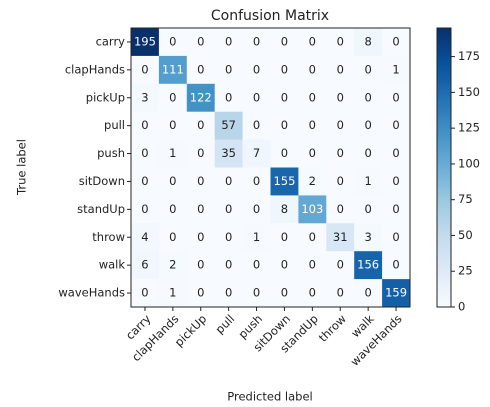  Describe the element at coordinates (111, 41) in the screenshot. I see `y-tick-label: carry` at that location.